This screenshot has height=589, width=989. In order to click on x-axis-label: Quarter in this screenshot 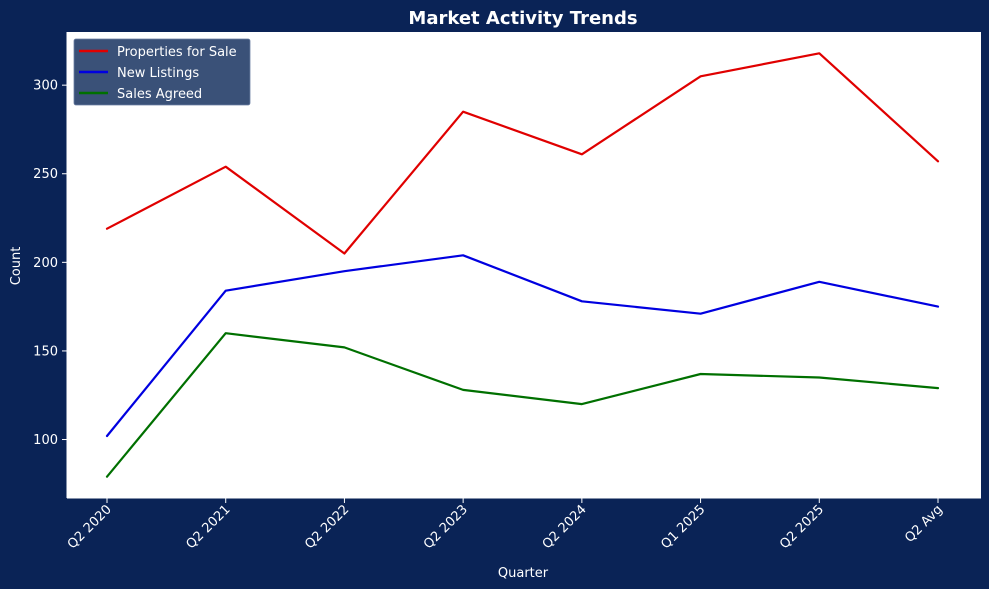, I will do `click(523, 573)`.